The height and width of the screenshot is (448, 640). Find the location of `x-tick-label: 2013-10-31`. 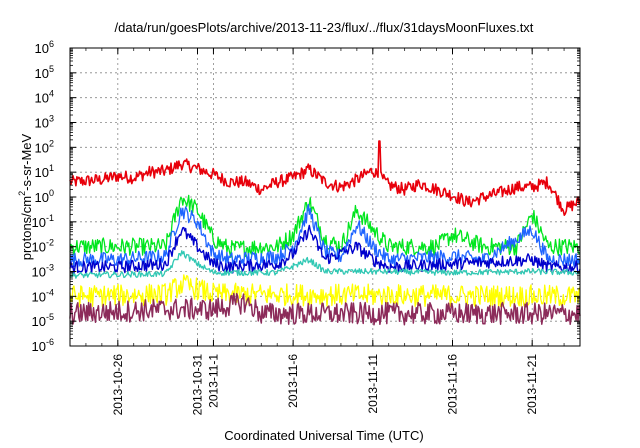

x-tick-label: 2013-10-31 is located at coordinates (198, 385).